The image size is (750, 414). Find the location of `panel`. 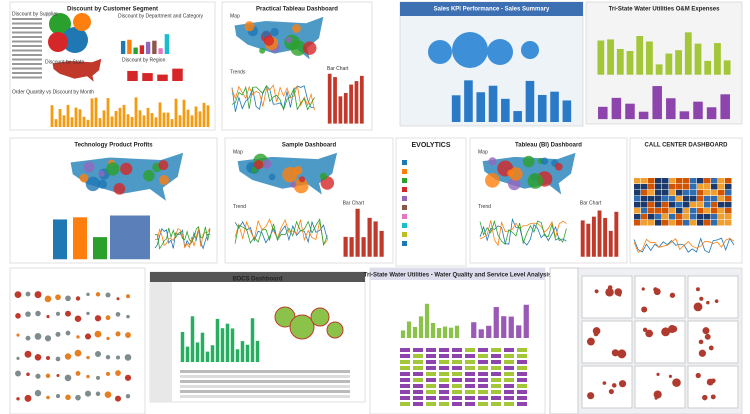

panel is located at coordinates (660, 342).